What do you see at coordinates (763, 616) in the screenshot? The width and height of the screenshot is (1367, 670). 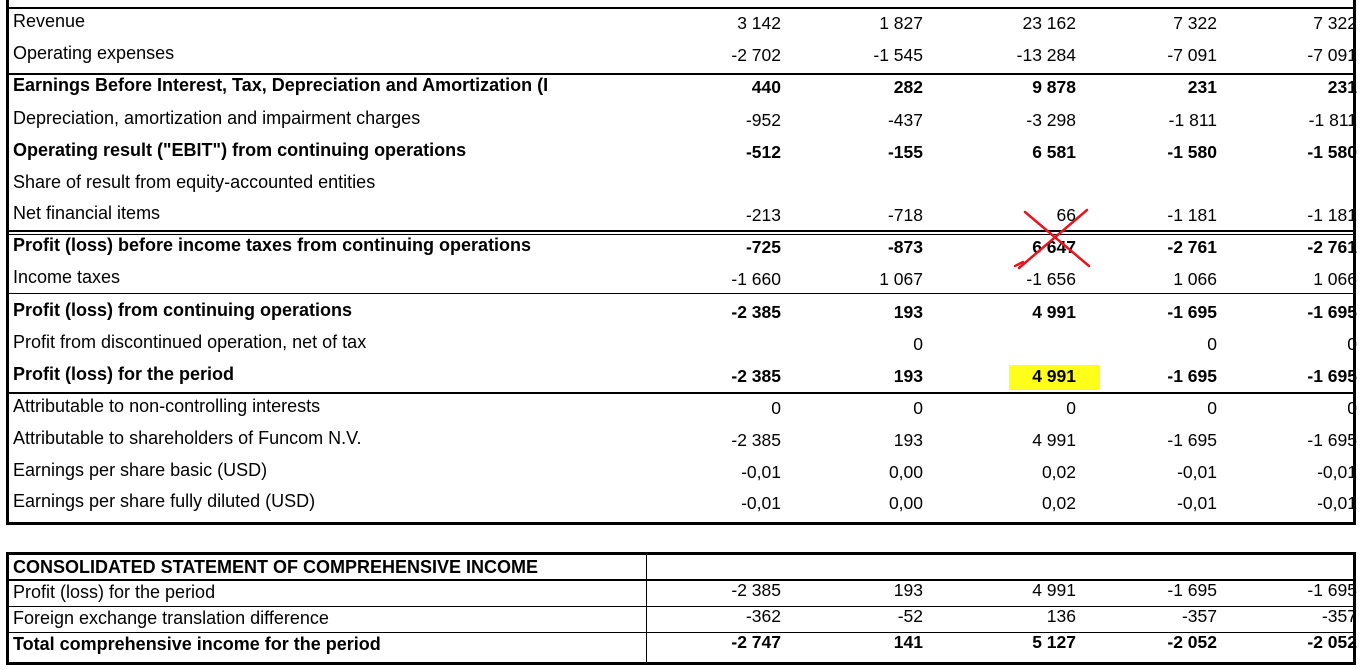 I see `row-value: -362` at bounding box center [763, 616].